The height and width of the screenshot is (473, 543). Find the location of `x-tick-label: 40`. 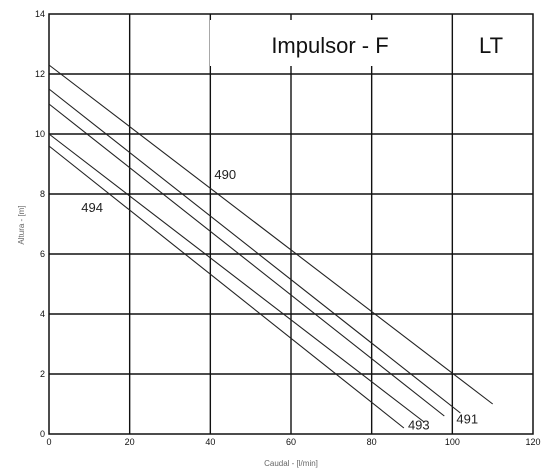

x-tick-label: 40 is located at coordinates (210, 442).